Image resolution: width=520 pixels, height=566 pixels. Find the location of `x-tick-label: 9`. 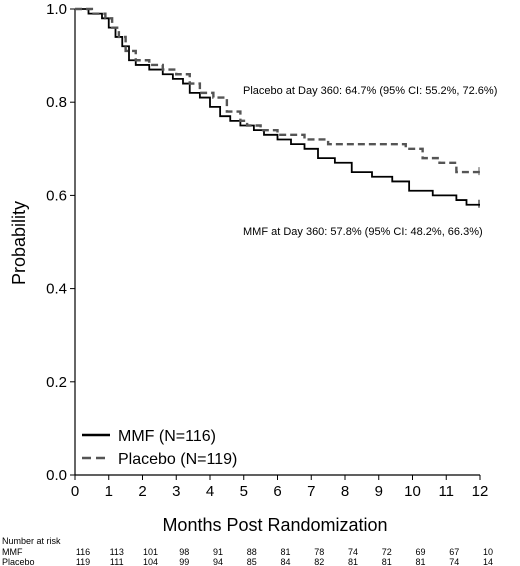

x-tick-label: 9 is located at coordinates (379, 491).